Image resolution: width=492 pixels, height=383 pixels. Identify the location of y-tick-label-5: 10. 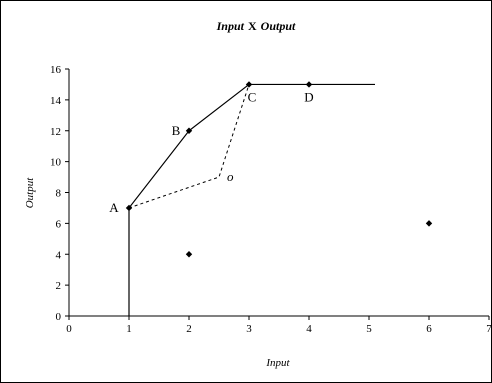
(56, 163).